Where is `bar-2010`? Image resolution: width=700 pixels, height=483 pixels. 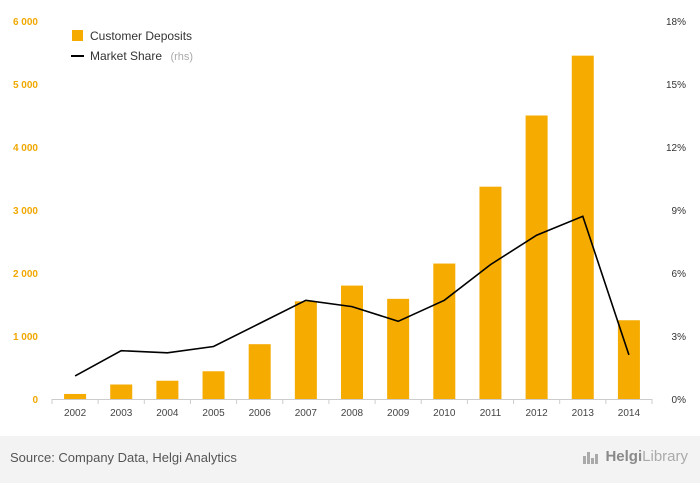
bar-2010 is located at coordinates (444, 331).